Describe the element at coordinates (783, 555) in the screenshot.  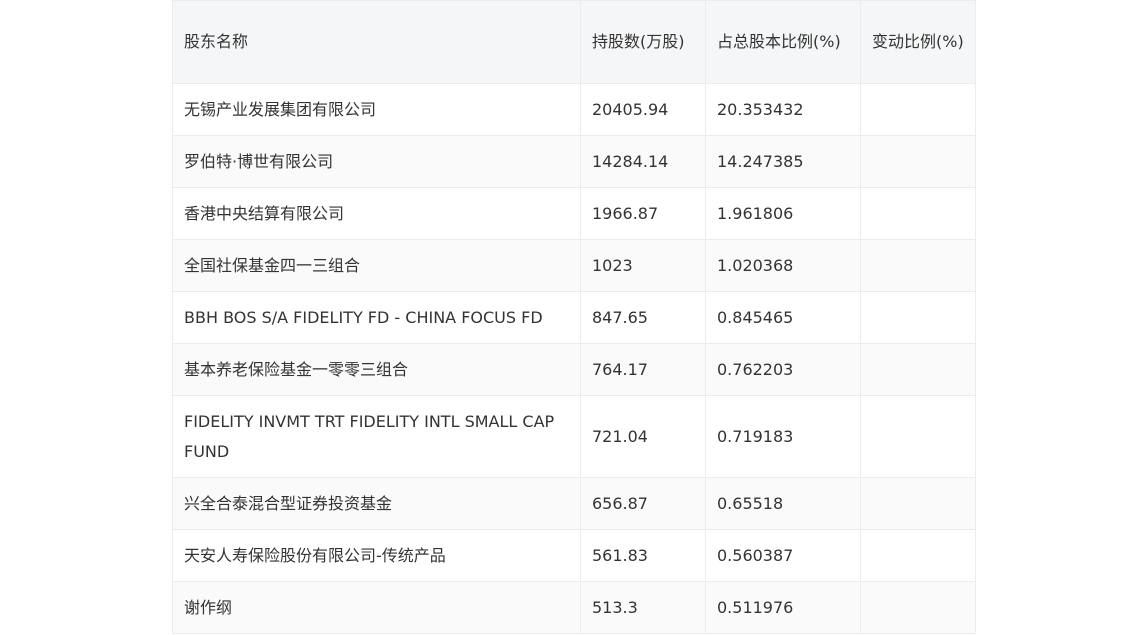
I see `cell-ratio: 0.560387` at that location.